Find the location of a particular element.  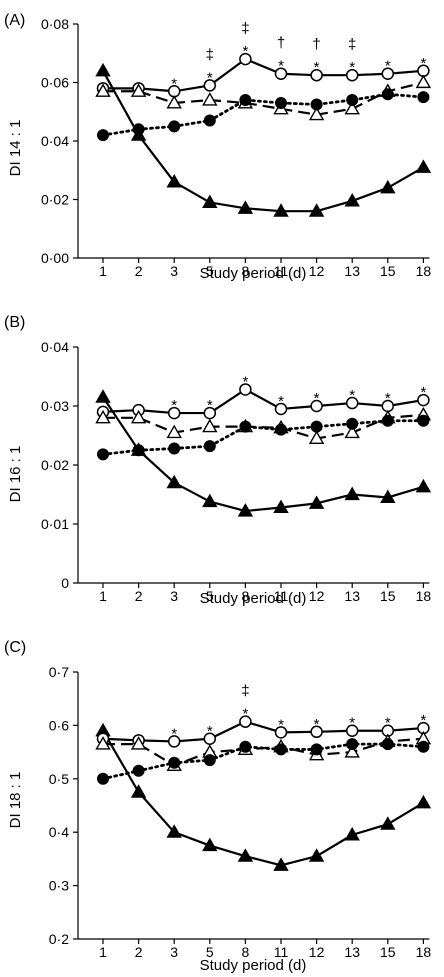

y-tick-label: 0·5 is located at coordinates (59, 779).